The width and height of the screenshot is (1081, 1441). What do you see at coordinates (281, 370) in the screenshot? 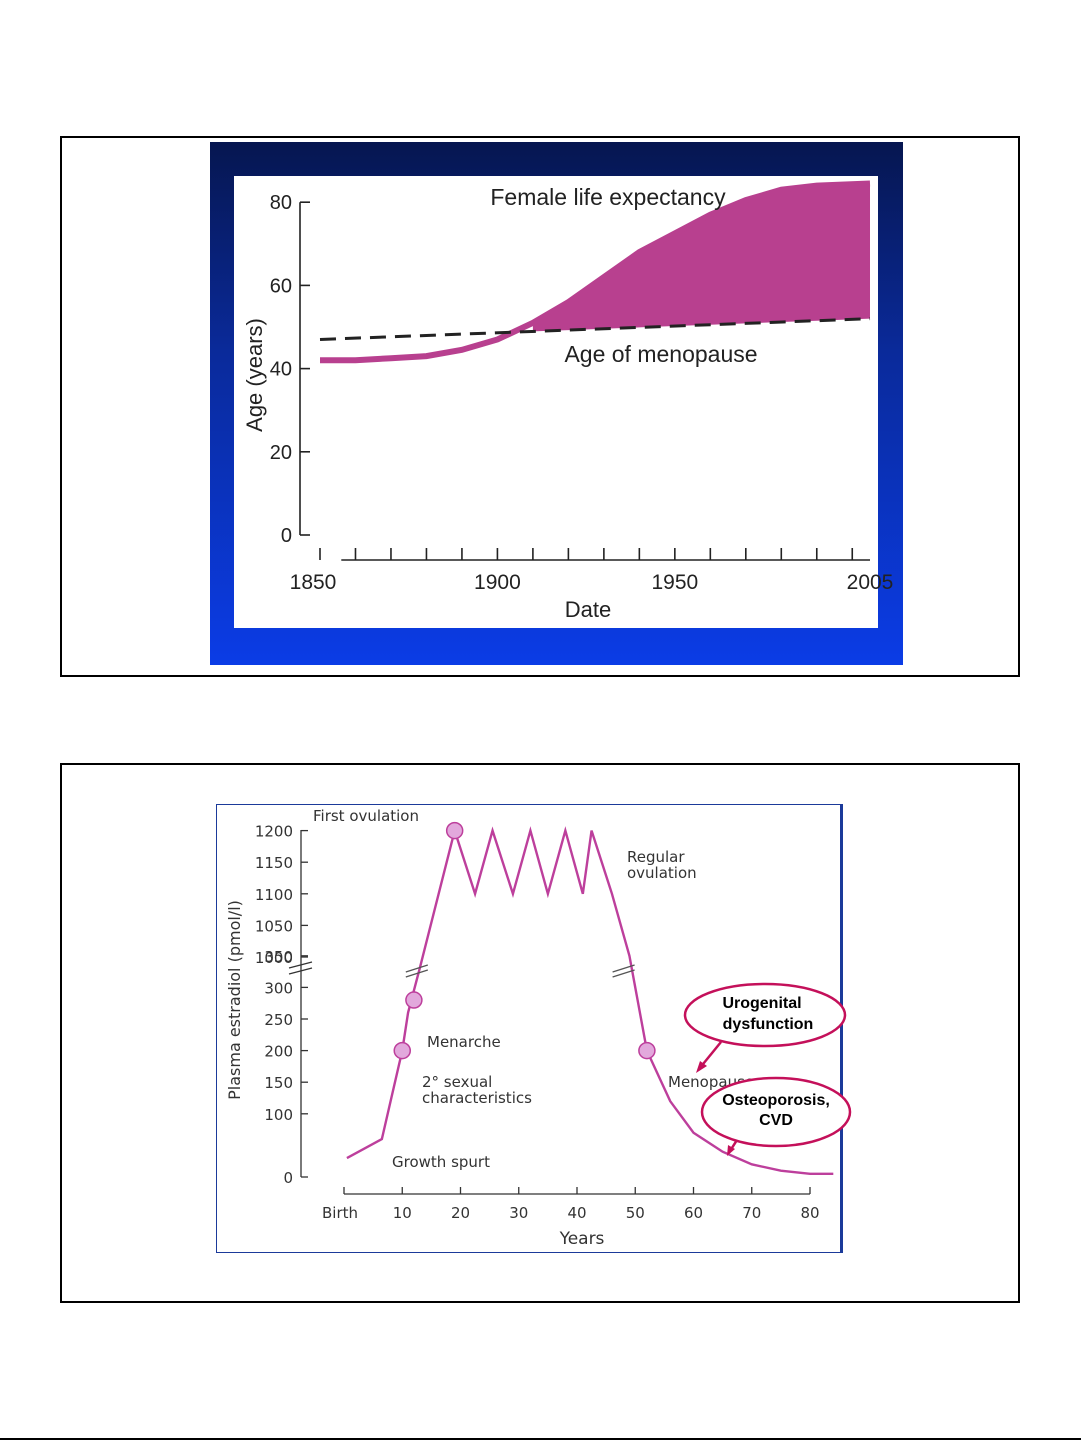
I see `y-tick-label: 40` at bounding box center [281, 370].